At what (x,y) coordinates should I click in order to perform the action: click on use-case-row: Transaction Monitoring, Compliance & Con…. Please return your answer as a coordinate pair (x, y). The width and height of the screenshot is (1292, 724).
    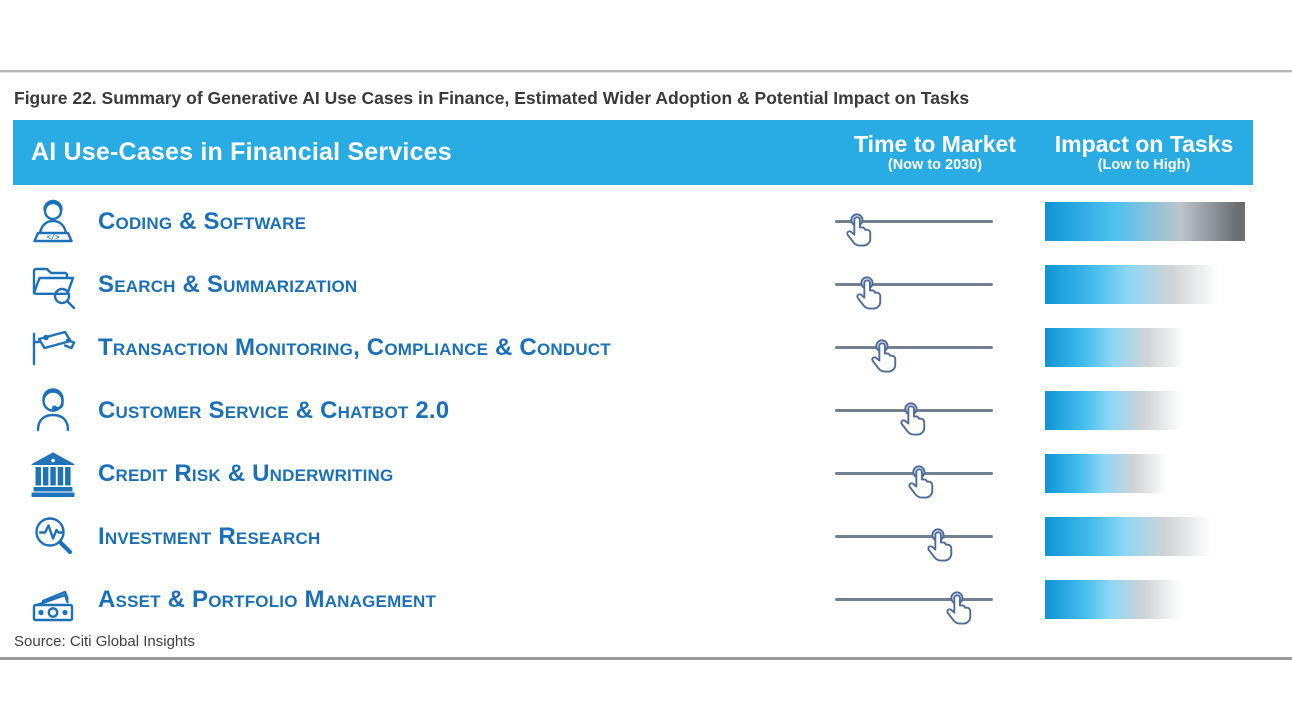
    Looking at the image, I should click on (633, 347).